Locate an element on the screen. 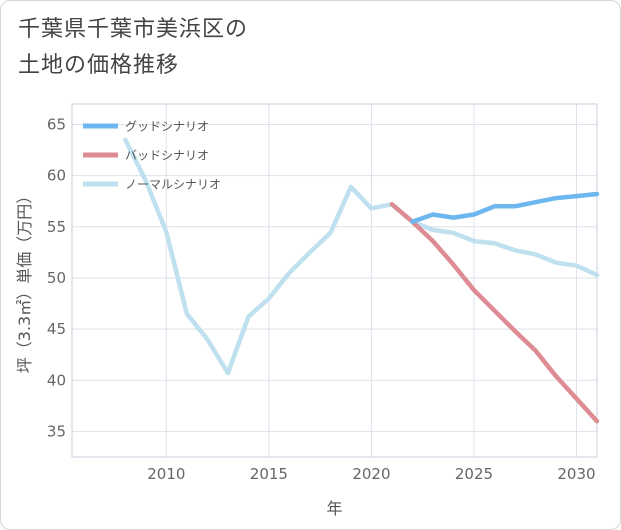 This screenshot has height=530, width=621. x-tick-label: 2010 is located at coordinates (166, 474).